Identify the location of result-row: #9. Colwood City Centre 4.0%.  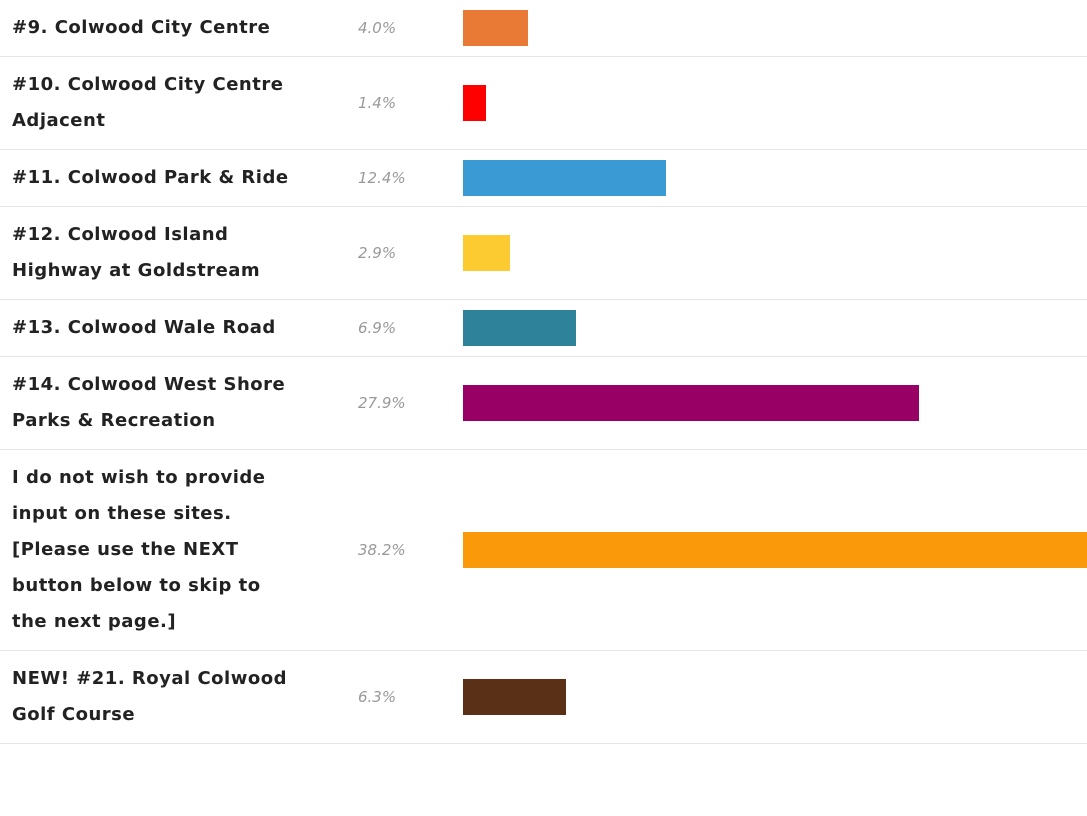
(543, 28).